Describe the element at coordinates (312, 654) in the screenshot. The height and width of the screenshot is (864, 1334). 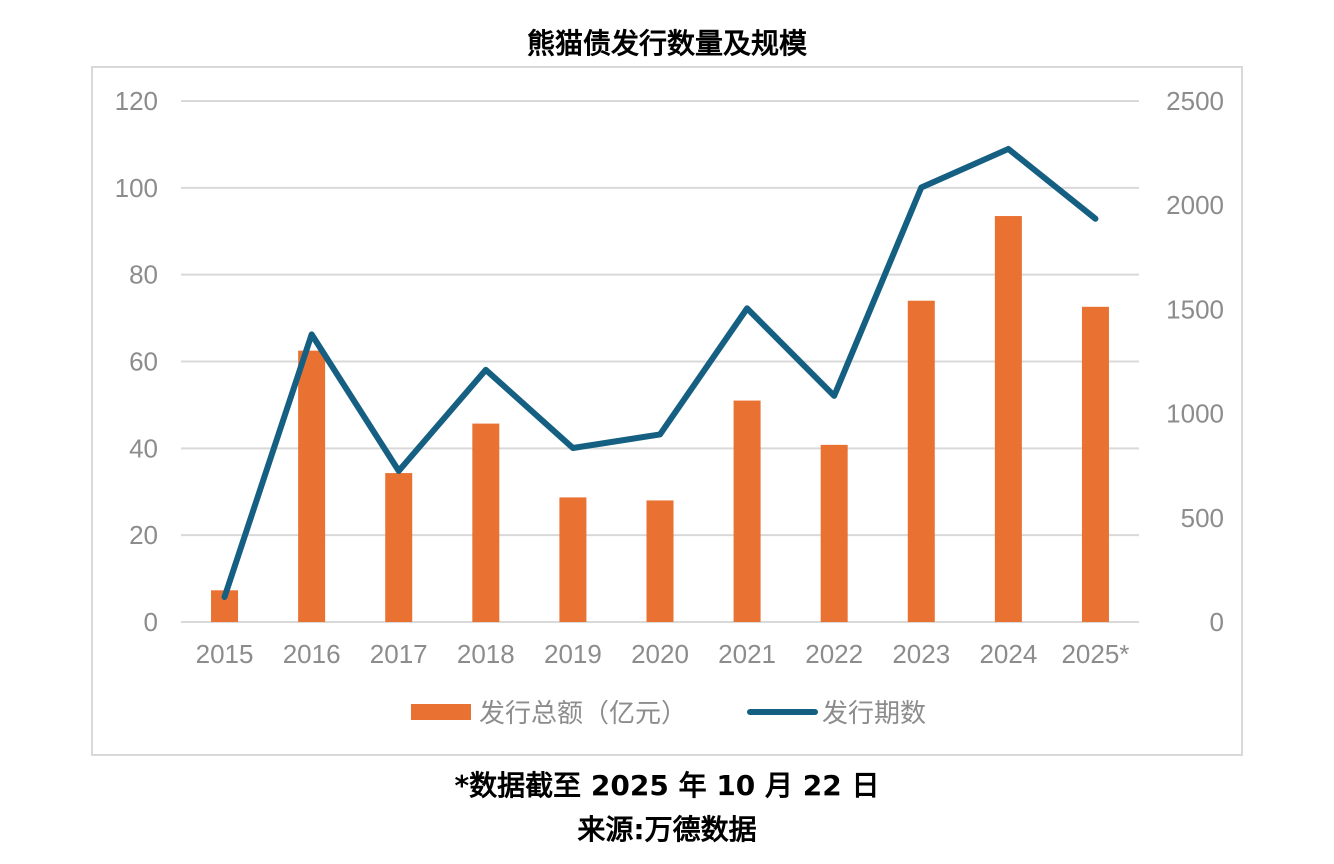
I see `x-axis-tick-label: 2016` at that location.